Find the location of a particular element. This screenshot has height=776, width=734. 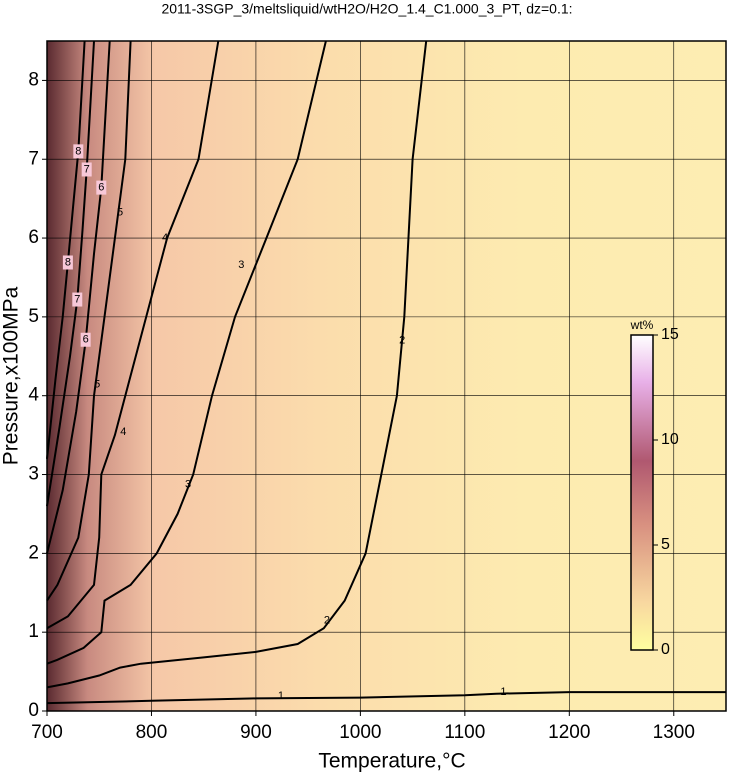

x-tick-label: 900 is located at coordinates (256, 732).